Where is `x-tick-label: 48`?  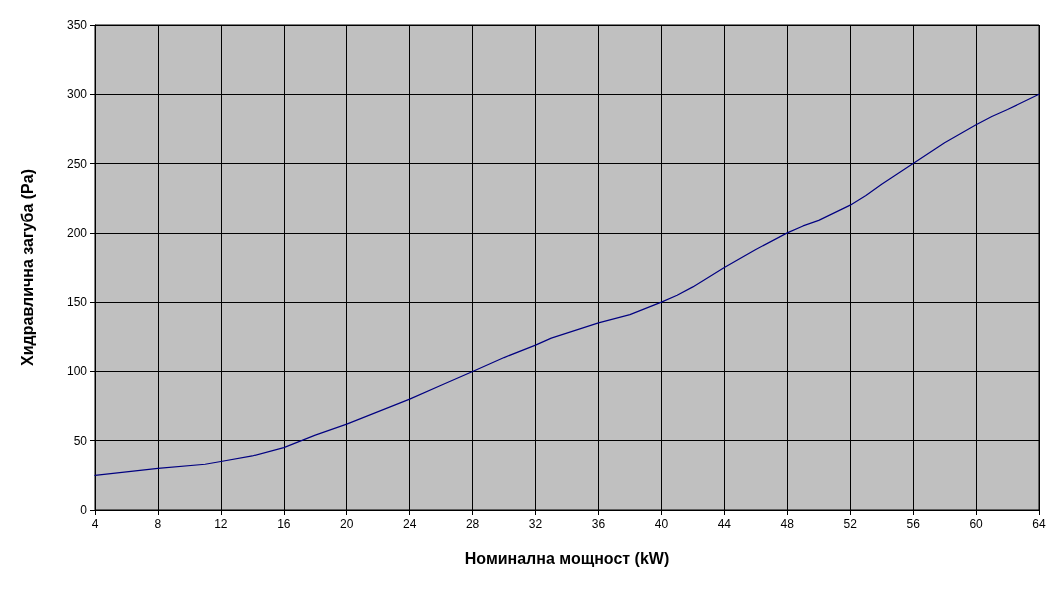
x-tick-label: 48 is located at coordinates (787, 524).